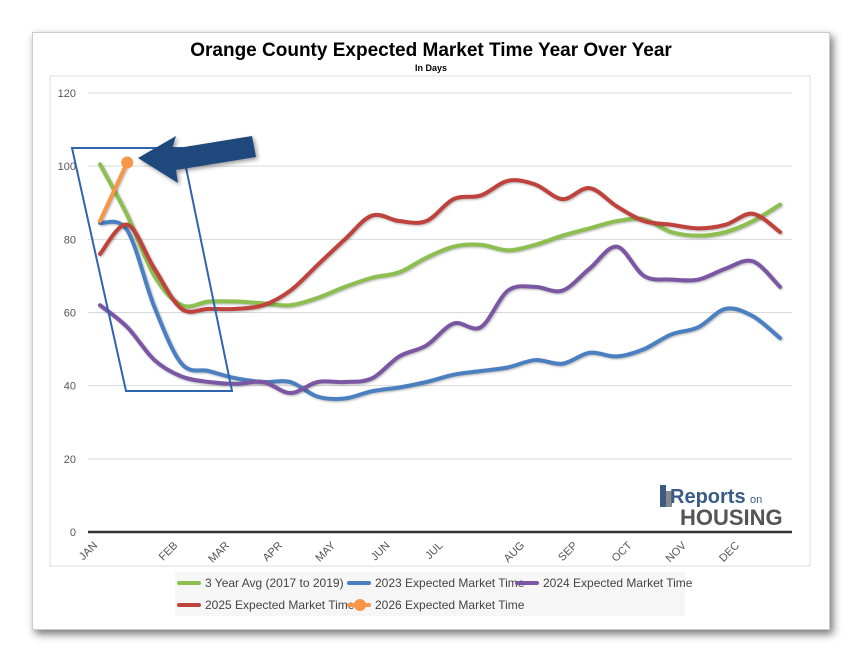 Image resolution: width=862 pixels, height=663 pixels. What do you see at coordinates (169, 552) in the screenshot?
I see `x-tick-label: FEB` at bounding box center [169, 552].